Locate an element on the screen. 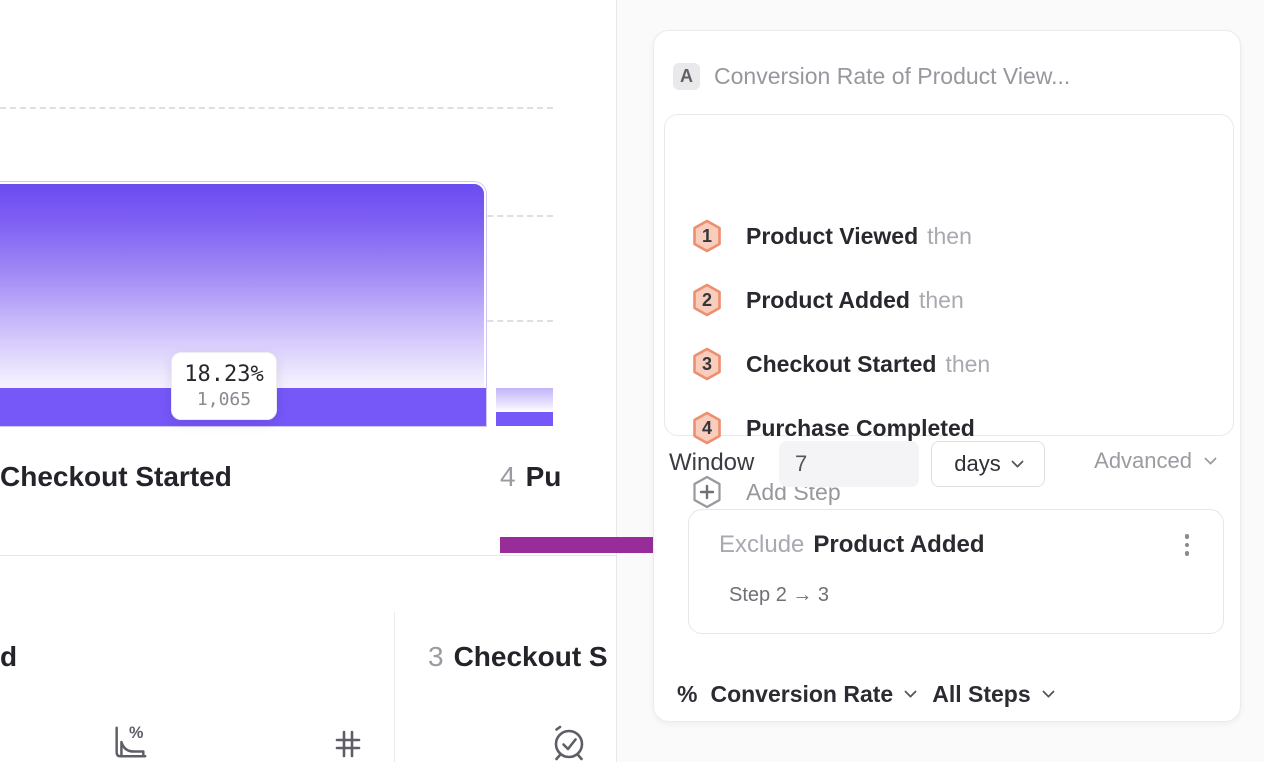  exclude-prefix: Exclude is located at coordinates (762, 544).